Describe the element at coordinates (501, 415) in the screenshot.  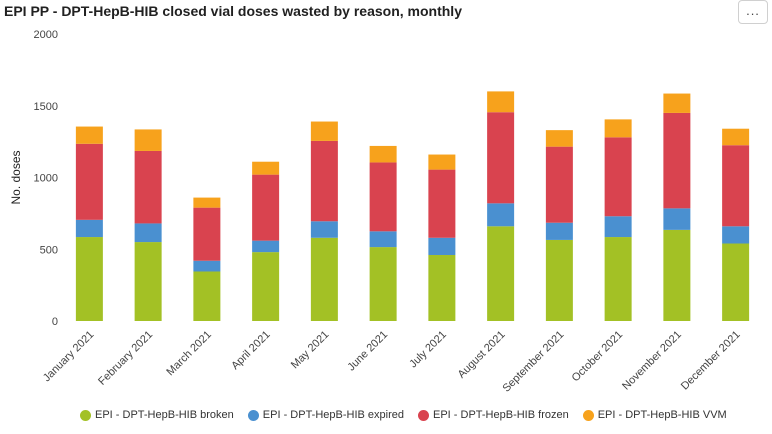
I see `legend-label: EPI - DPT-HepB-HIB frozen` at that location.